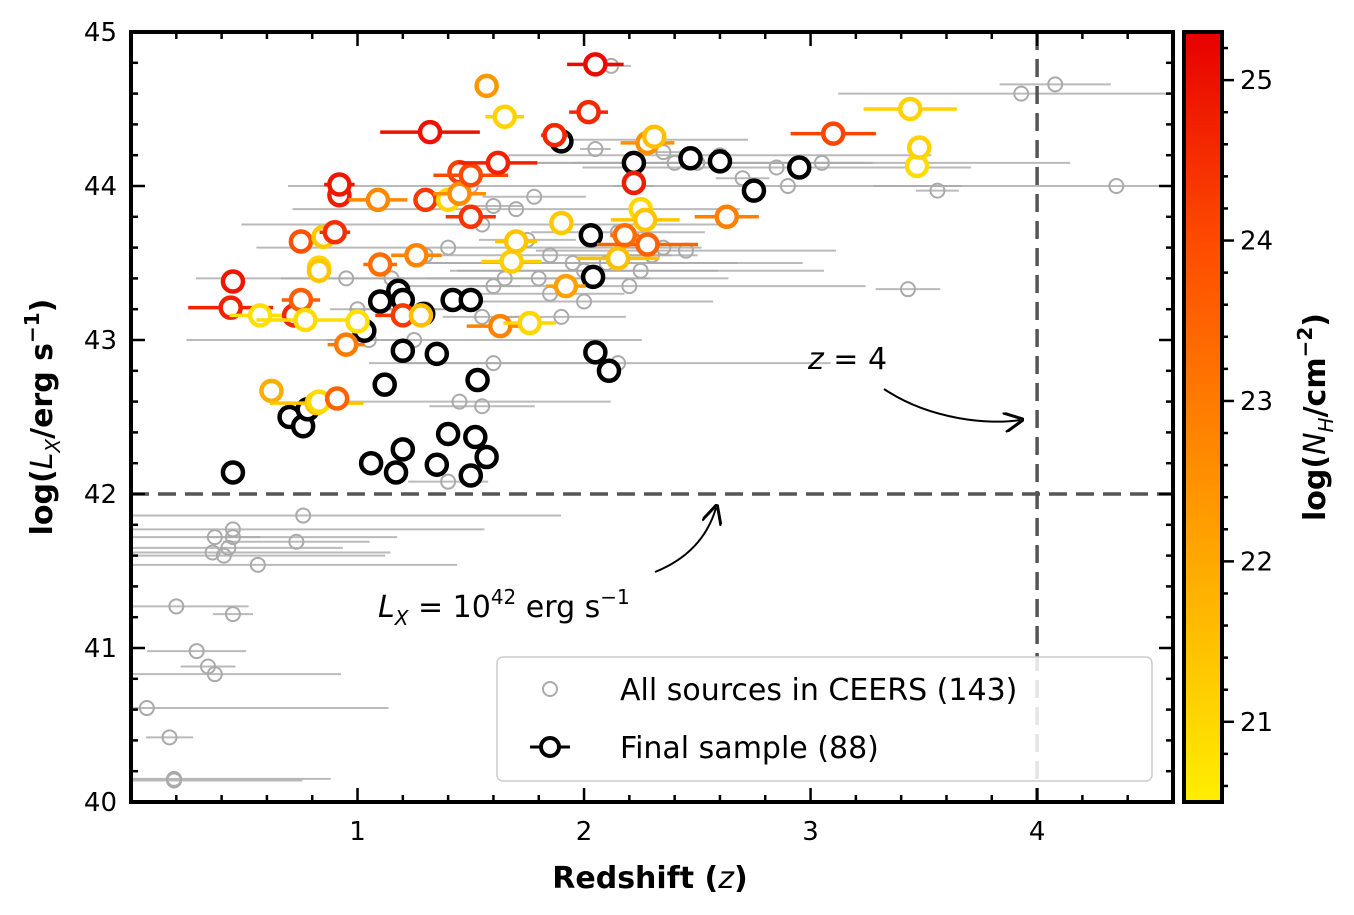  I want to click on x-tick-label: 3, so click(810, 832).